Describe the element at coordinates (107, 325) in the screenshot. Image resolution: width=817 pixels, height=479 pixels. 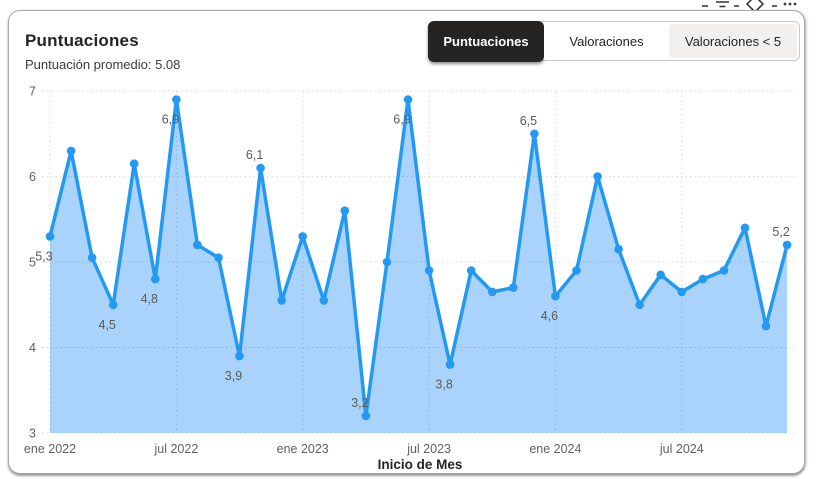
I see `data-label: 4,5` at that location.